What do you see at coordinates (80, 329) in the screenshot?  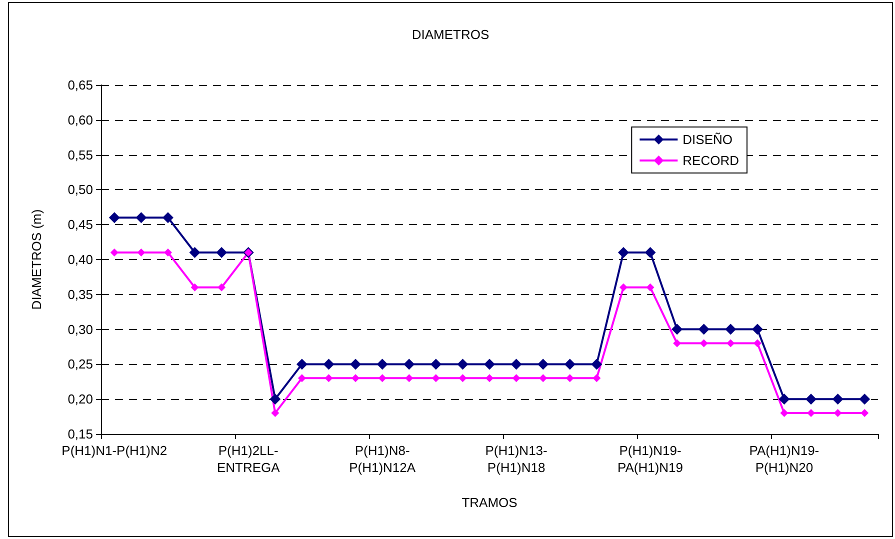 I see `y-tick-label: 0,30` at bounding box center [80, 329].